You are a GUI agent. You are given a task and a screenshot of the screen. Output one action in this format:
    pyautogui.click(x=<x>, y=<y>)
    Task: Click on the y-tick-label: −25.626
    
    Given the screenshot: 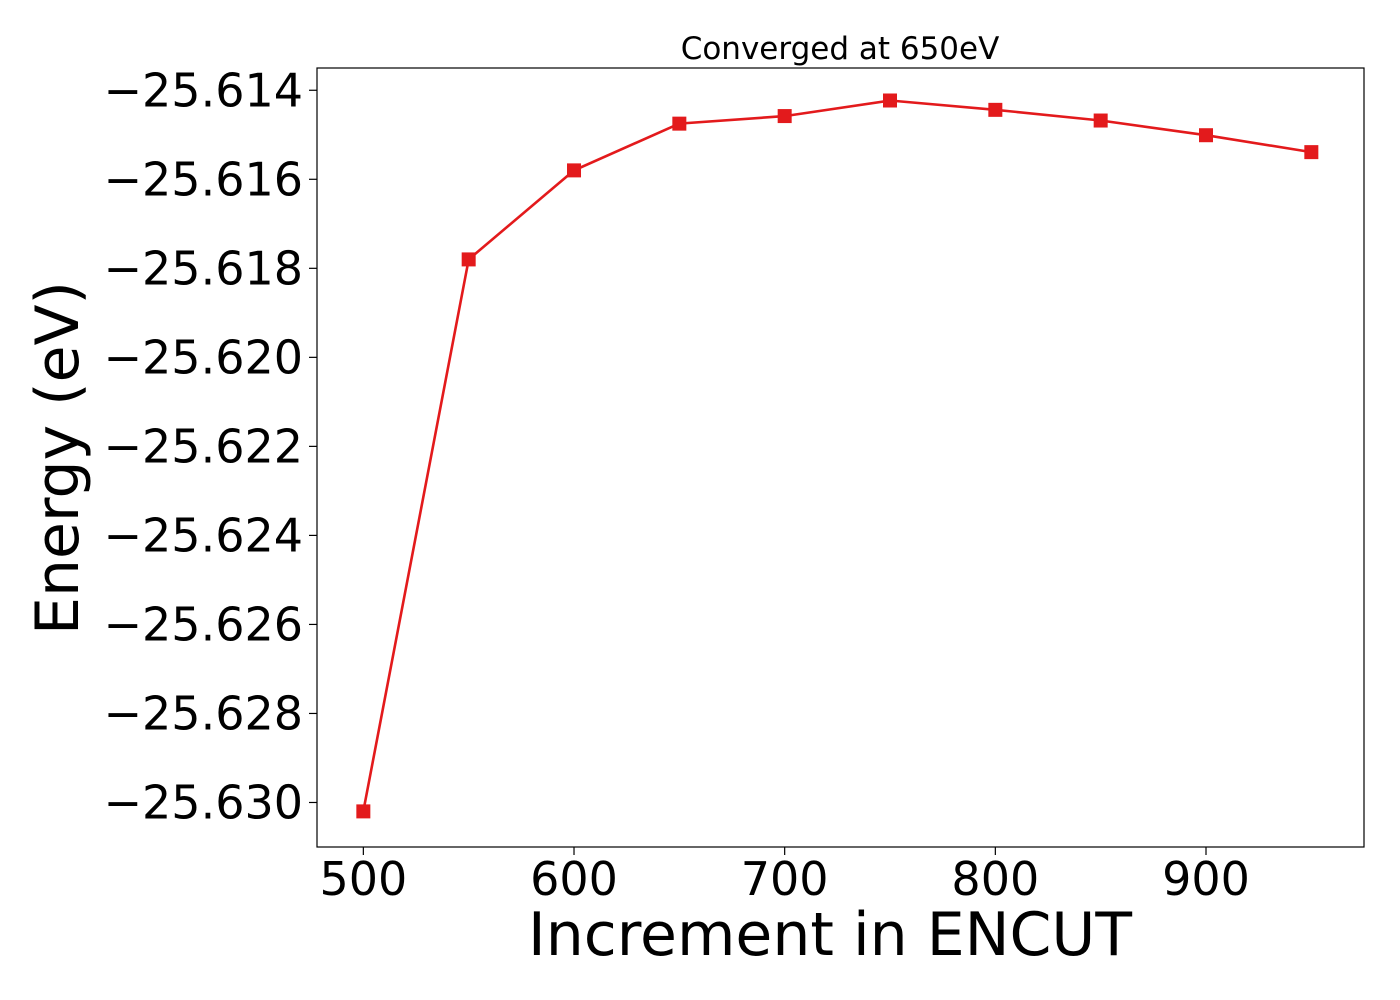 What is the action you would take?
    pyautogui.click(x=204, y=624)
    